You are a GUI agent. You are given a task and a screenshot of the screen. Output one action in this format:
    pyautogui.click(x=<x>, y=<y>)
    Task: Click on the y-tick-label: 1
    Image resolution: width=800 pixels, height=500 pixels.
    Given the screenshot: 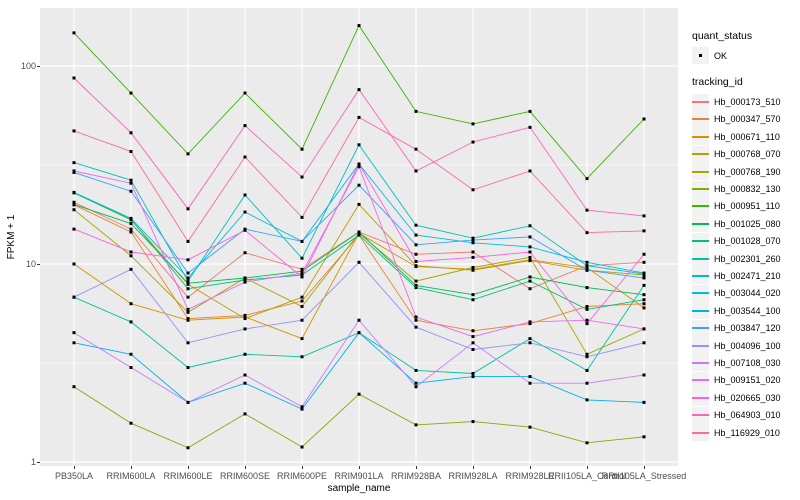 What is the action you would take?
    pyautogui.click(x=33, y=462)
    